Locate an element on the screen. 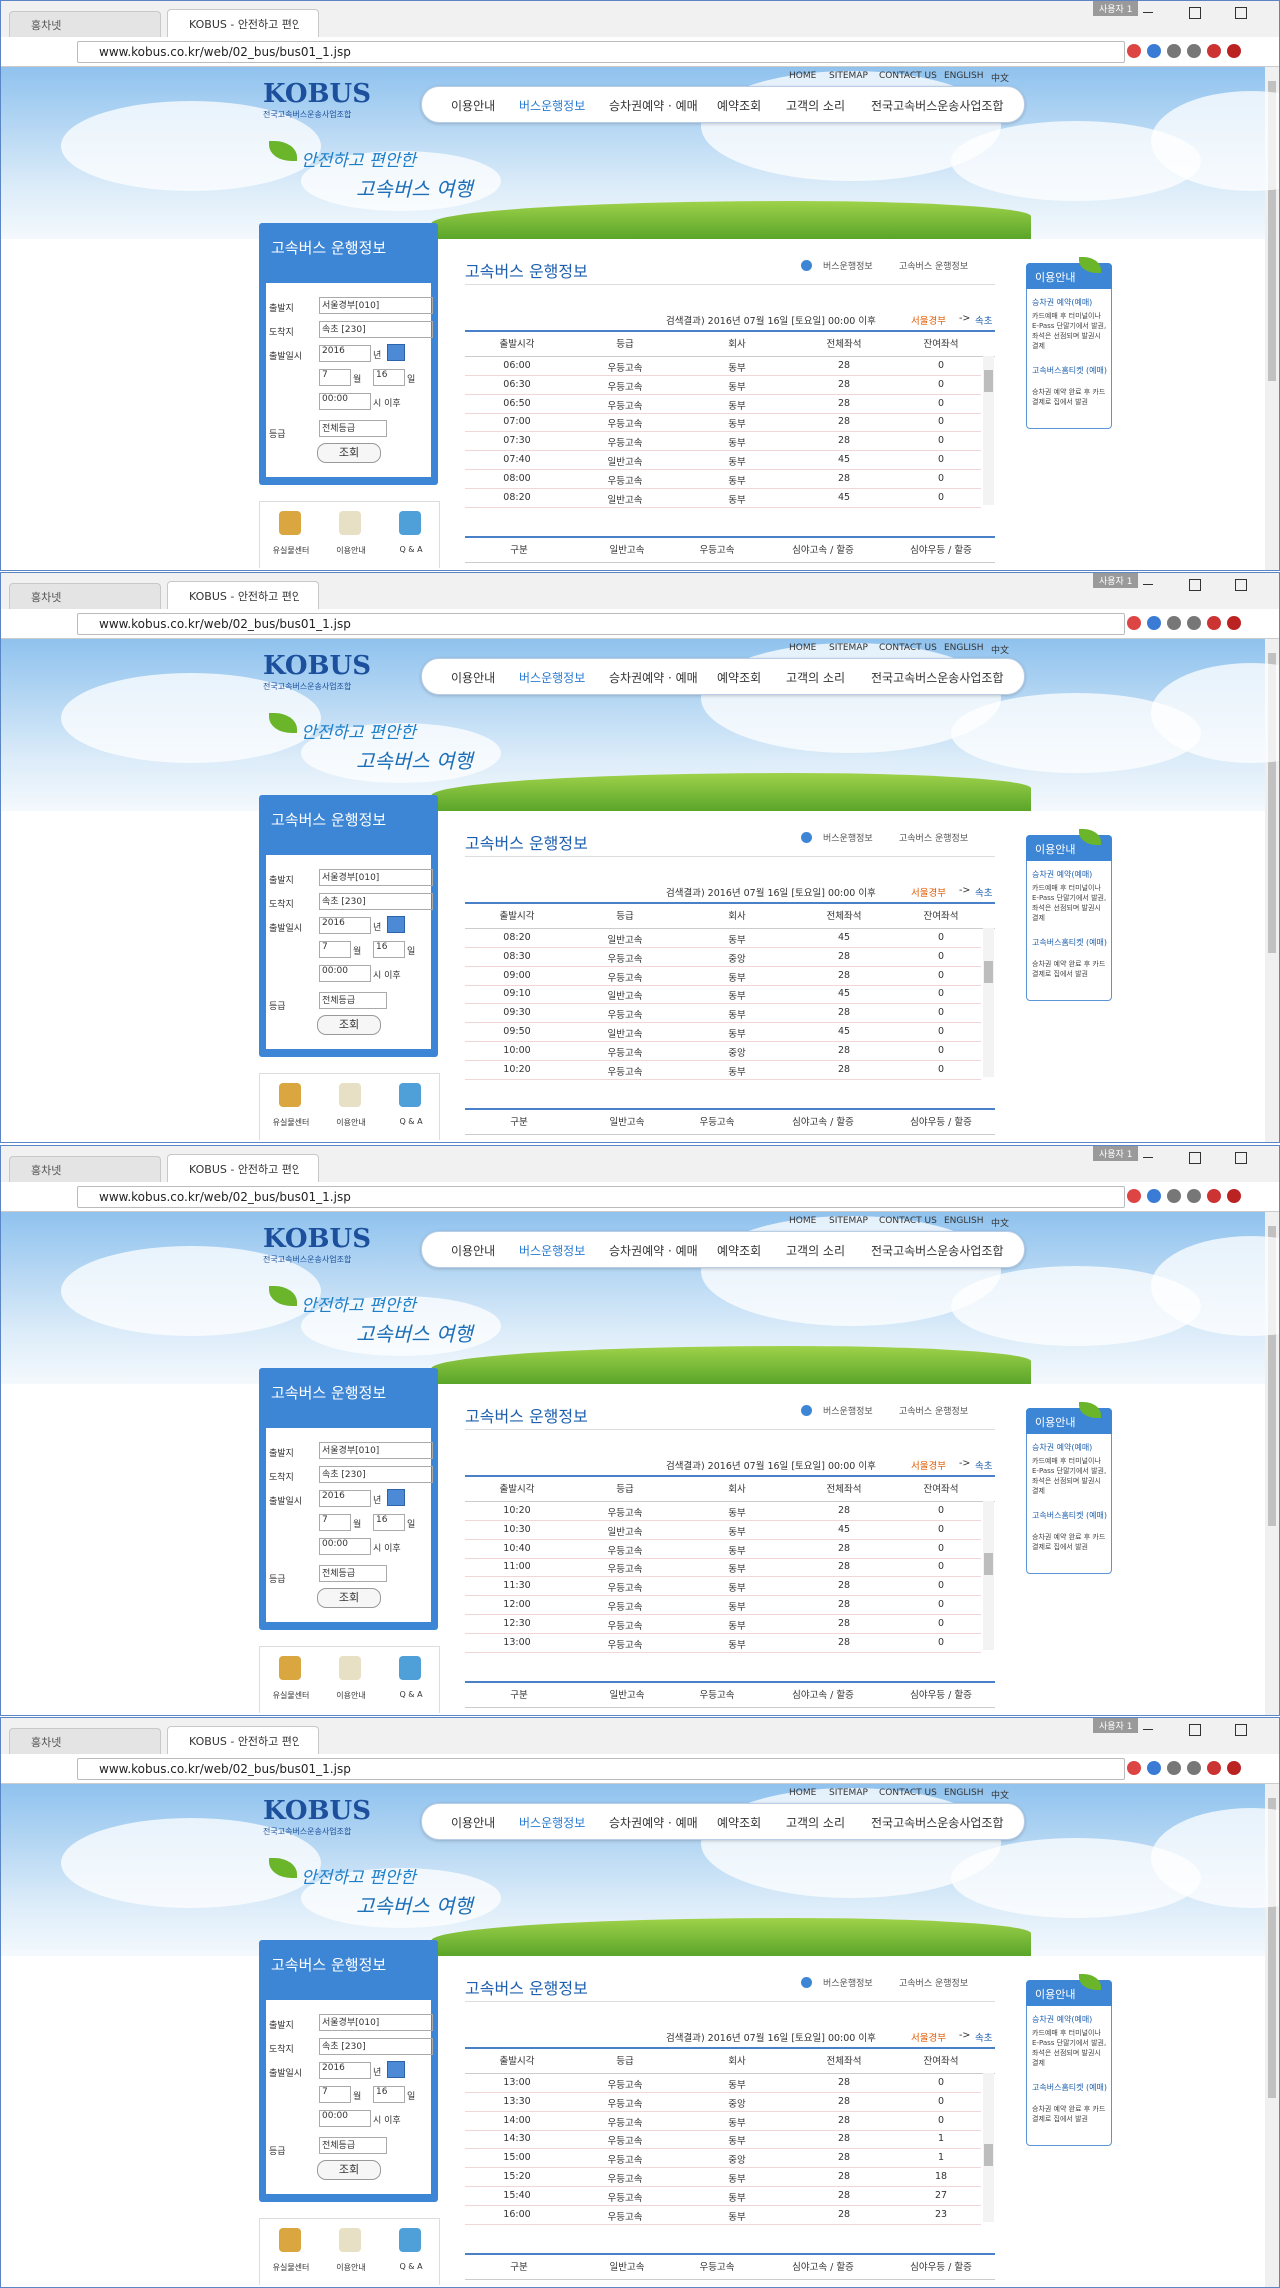 The width and height of the screenshot is (1280, 2288). nav-item: 고객의 소리 is located at coordinates (816, 678).